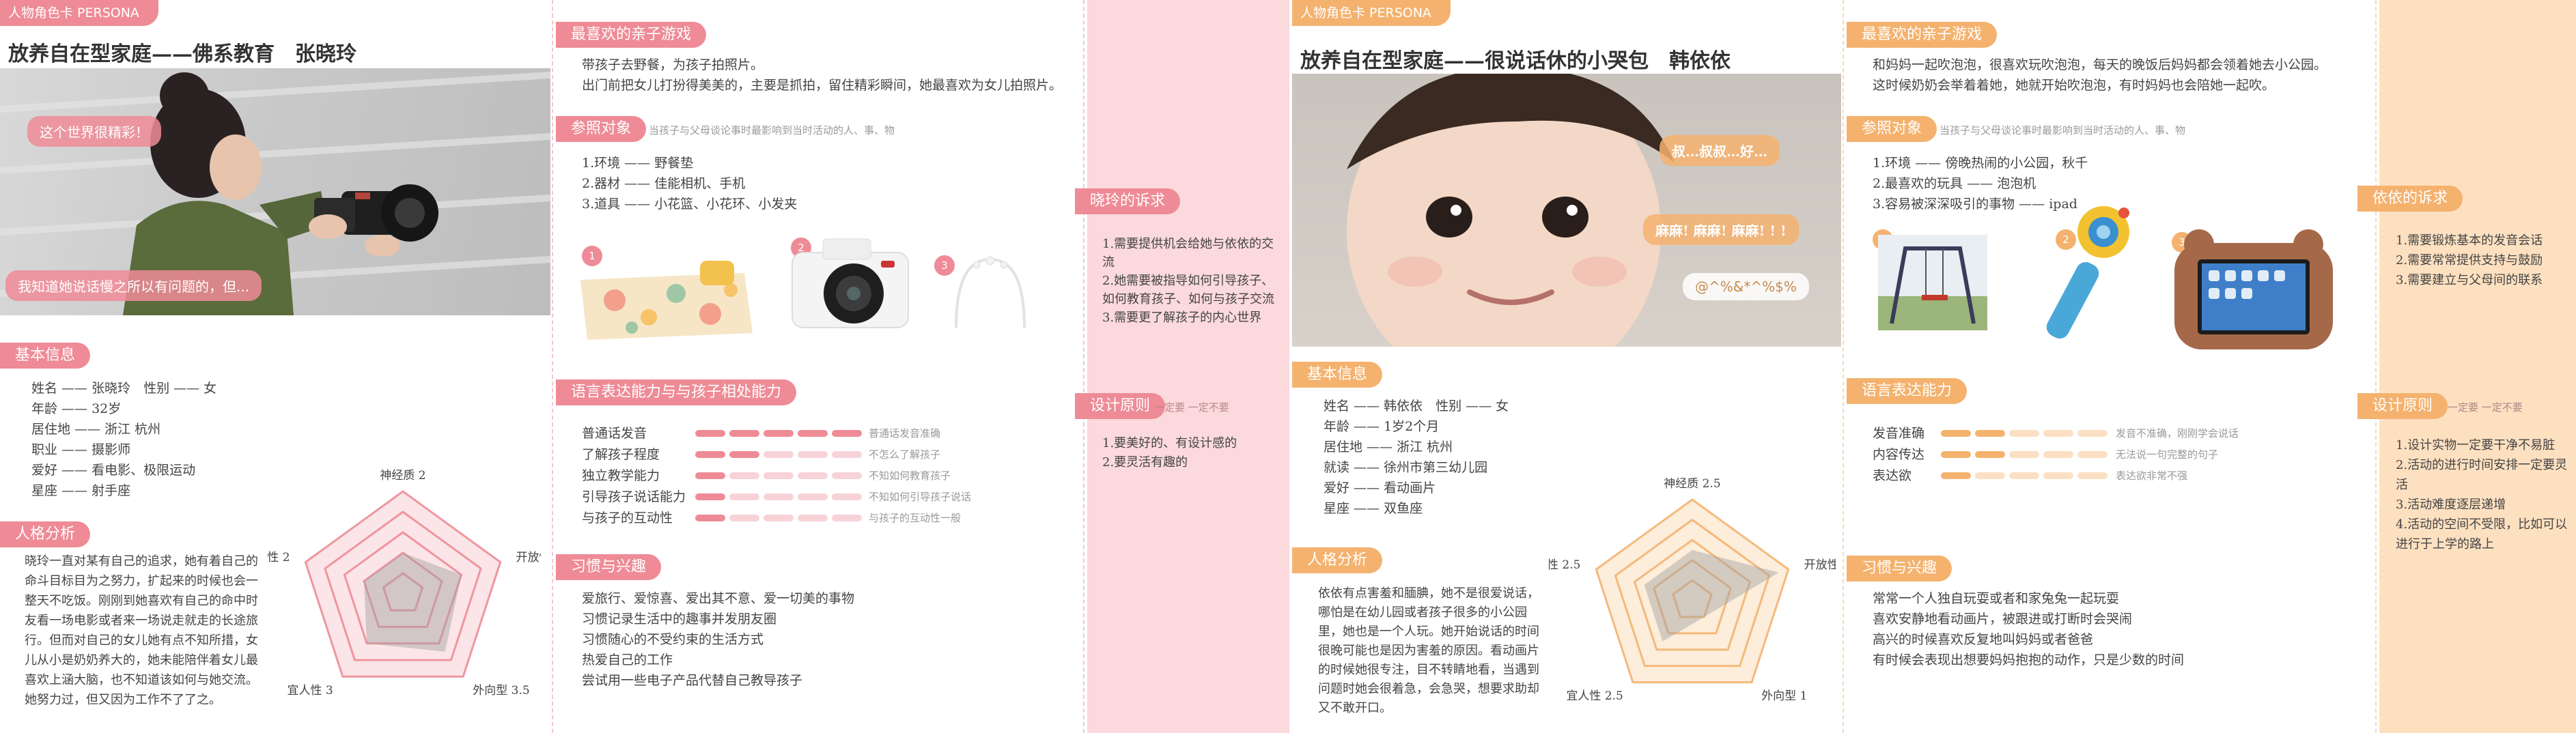 The height and width of the screenshot is (733, 2576). I want to click on toddler-illustration, so click(1511, 210).